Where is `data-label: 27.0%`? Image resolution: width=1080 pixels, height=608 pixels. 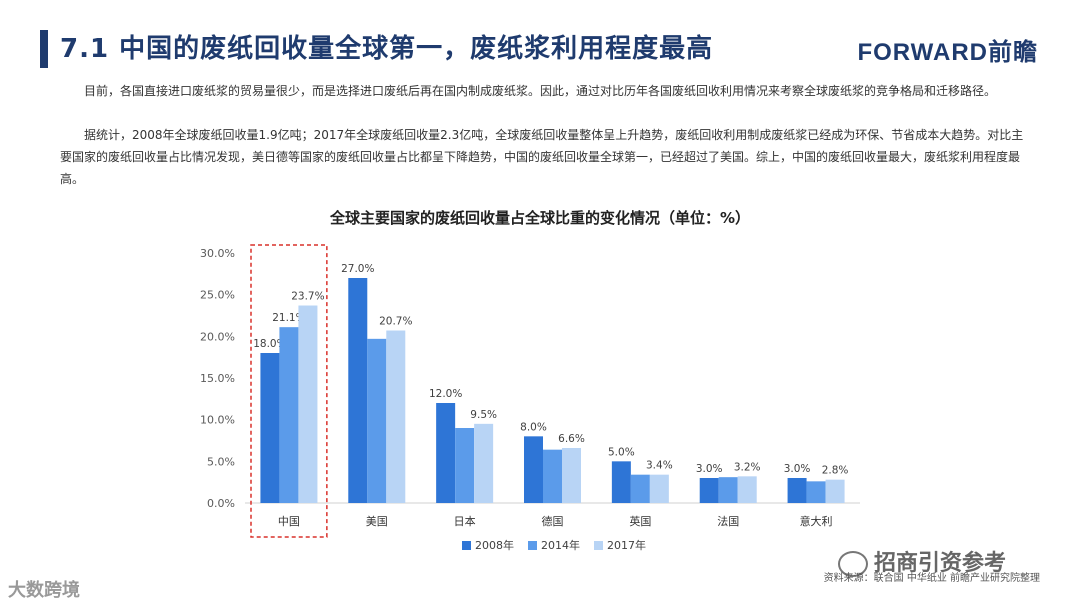
data-label: 27.0% is located at coordinates (357, 269).